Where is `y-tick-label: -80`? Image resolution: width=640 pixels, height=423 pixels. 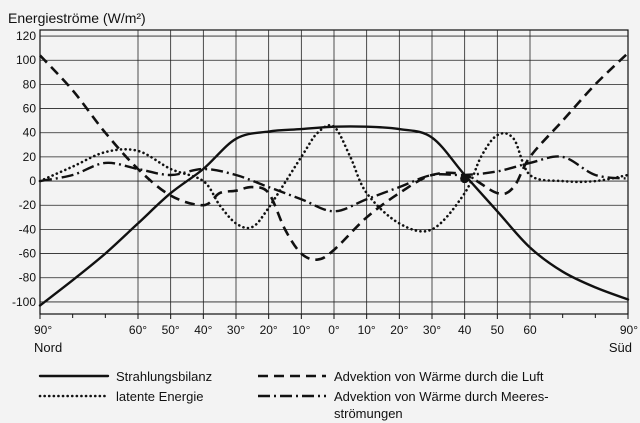
y-tick-label: -80 is located at coordinates (28, 278).